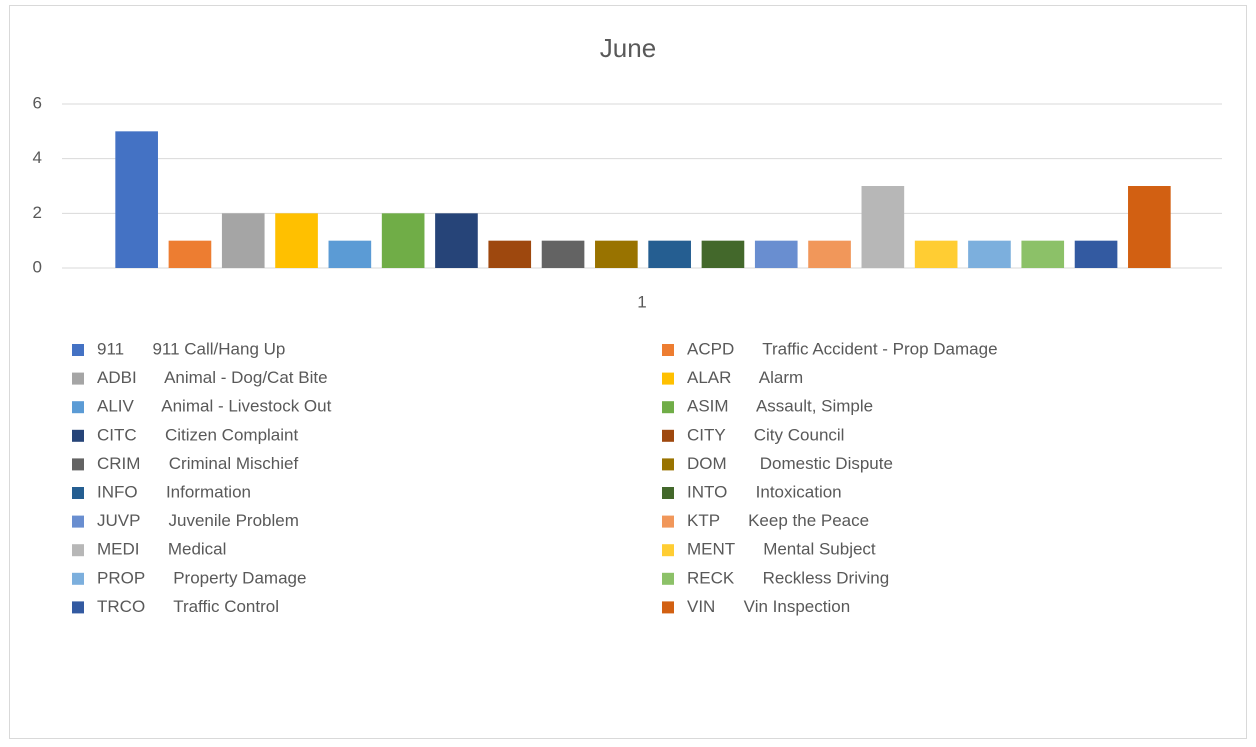  I want to click on y-tick-label: 2, so click(37, 212).